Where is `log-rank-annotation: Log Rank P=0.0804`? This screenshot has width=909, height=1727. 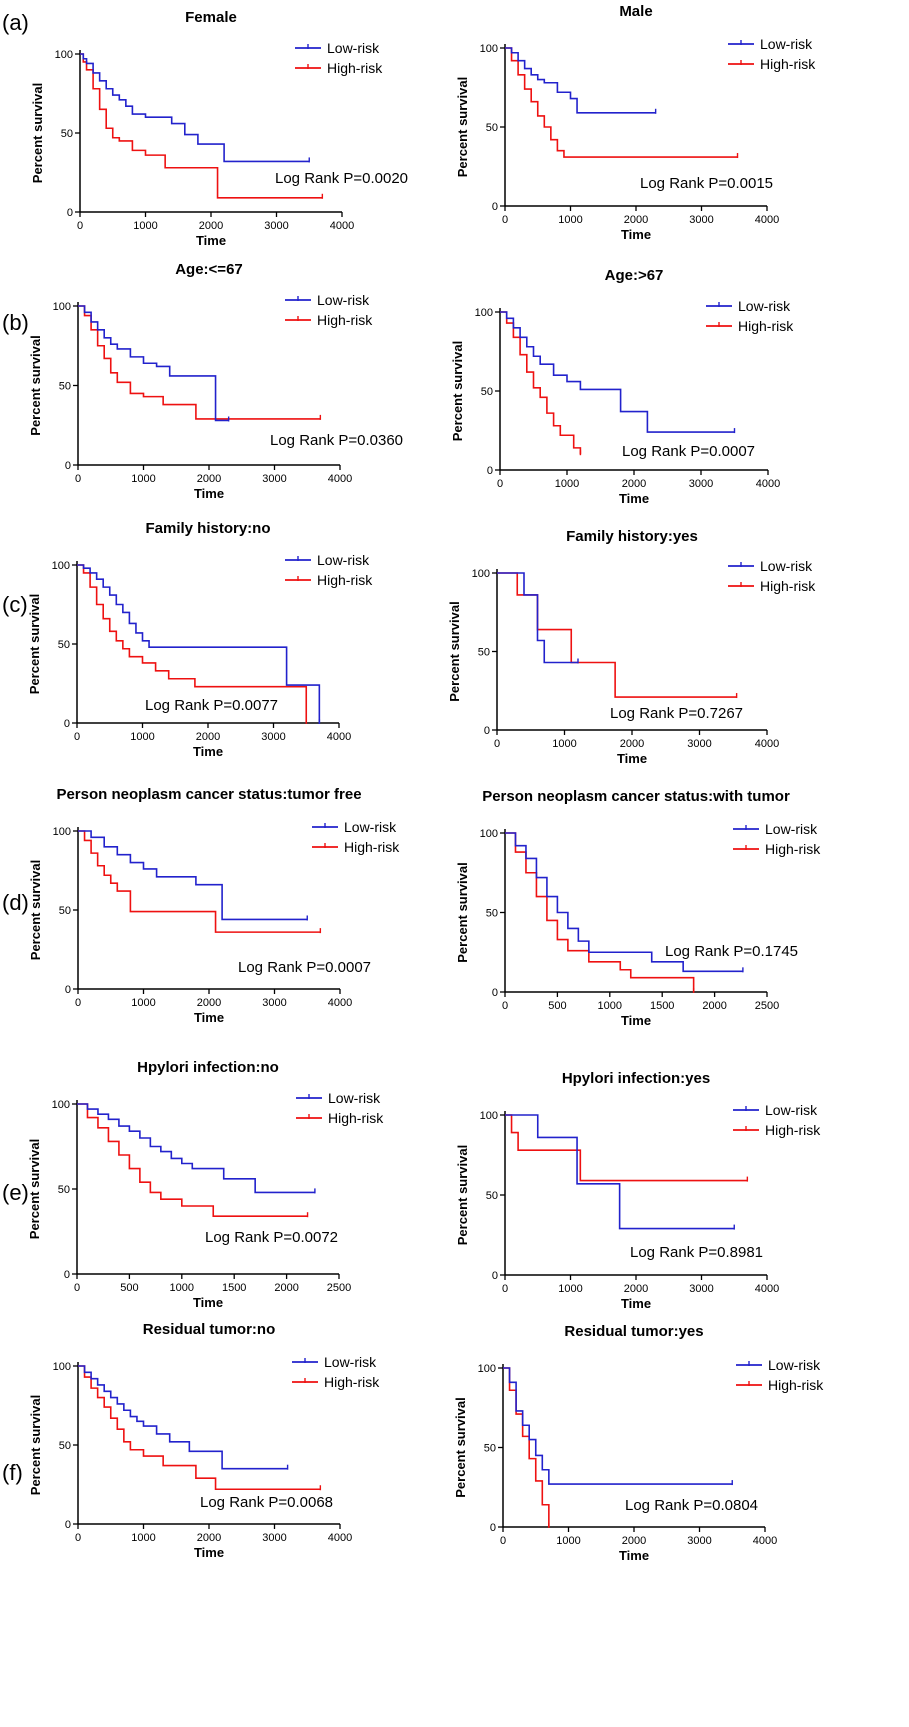 log-rank-annotation: Log Rank P=0.0804 is located at coordinates (691, 1505).